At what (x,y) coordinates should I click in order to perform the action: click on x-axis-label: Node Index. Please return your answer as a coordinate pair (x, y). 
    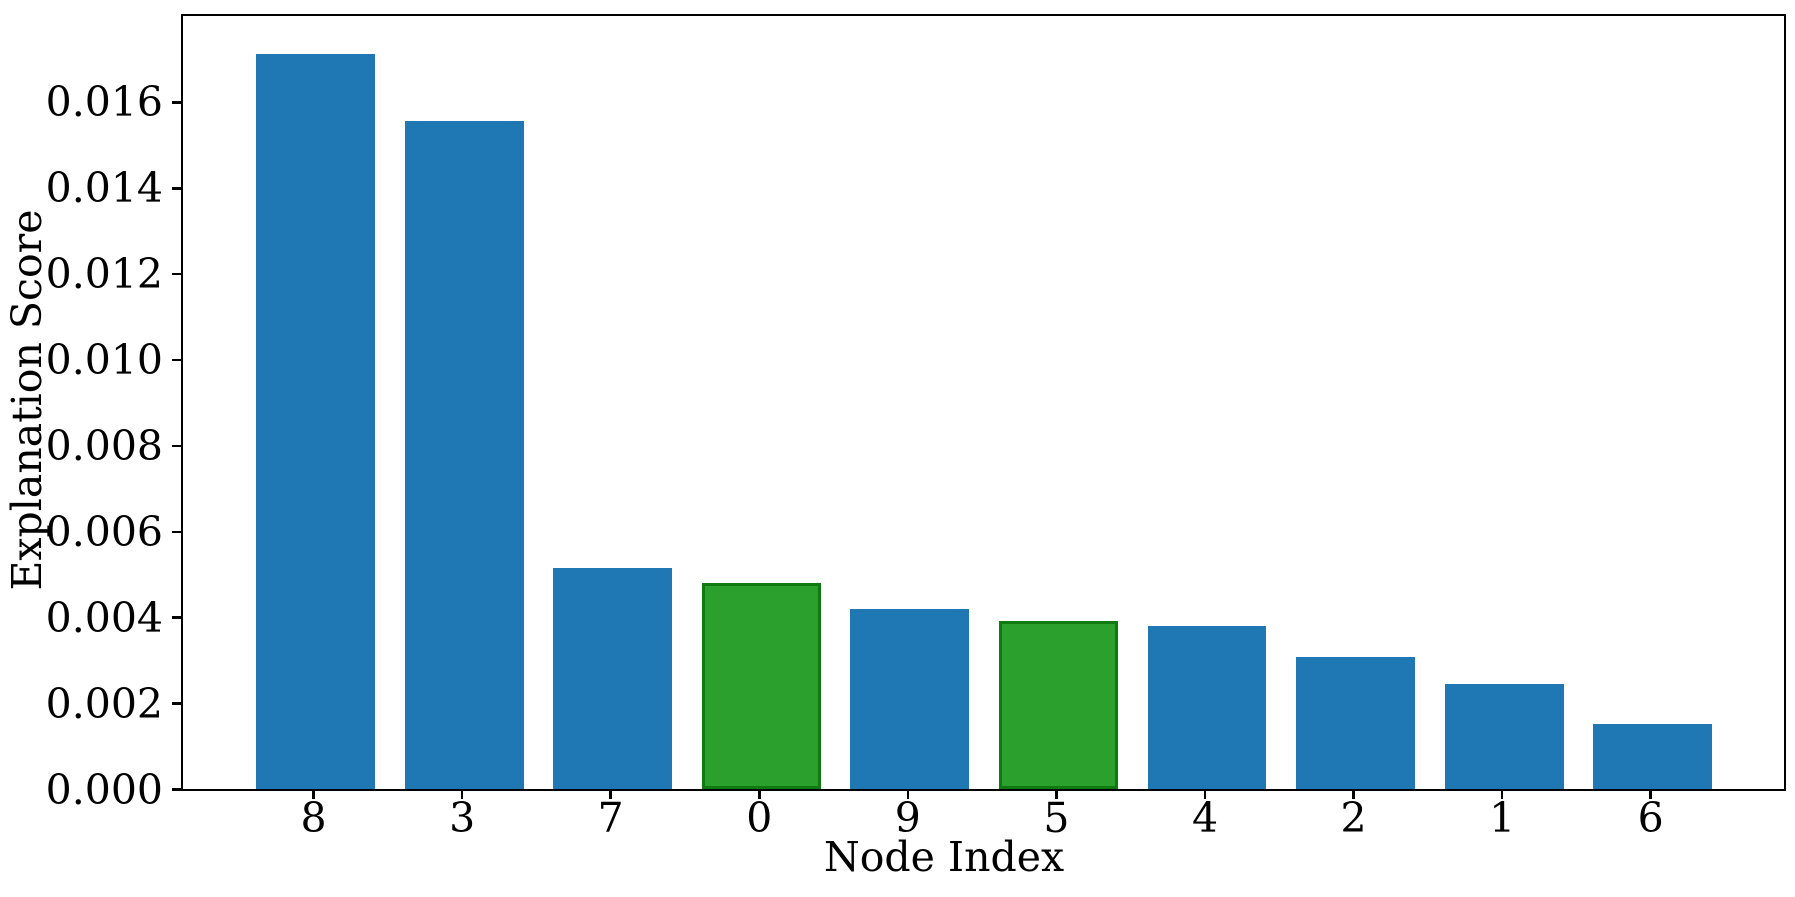
    Looking at the image, I should click on (944, 857).